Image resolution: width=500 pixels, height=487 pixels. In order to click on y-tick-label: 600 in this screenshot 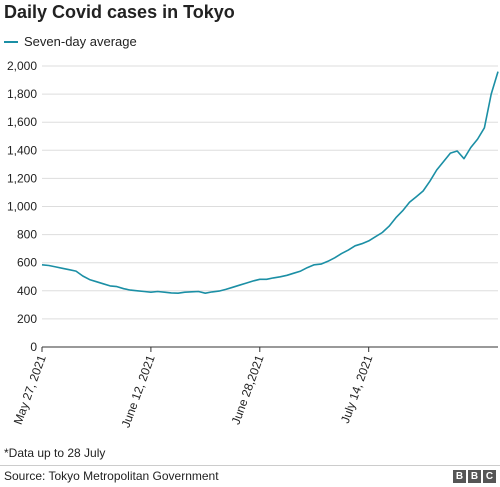, I will do `click(27, 263)`.